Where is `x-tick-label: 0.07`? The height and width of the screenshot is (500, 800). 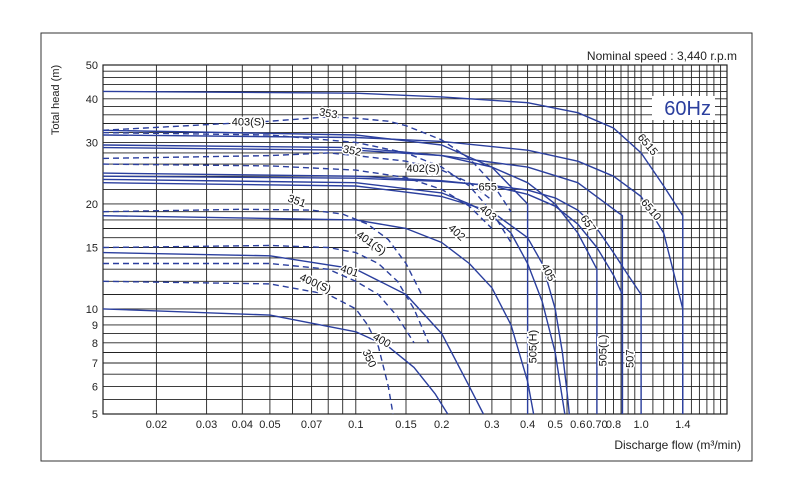
x-tick-label: 0.07 is located at coordinates (311, 425).